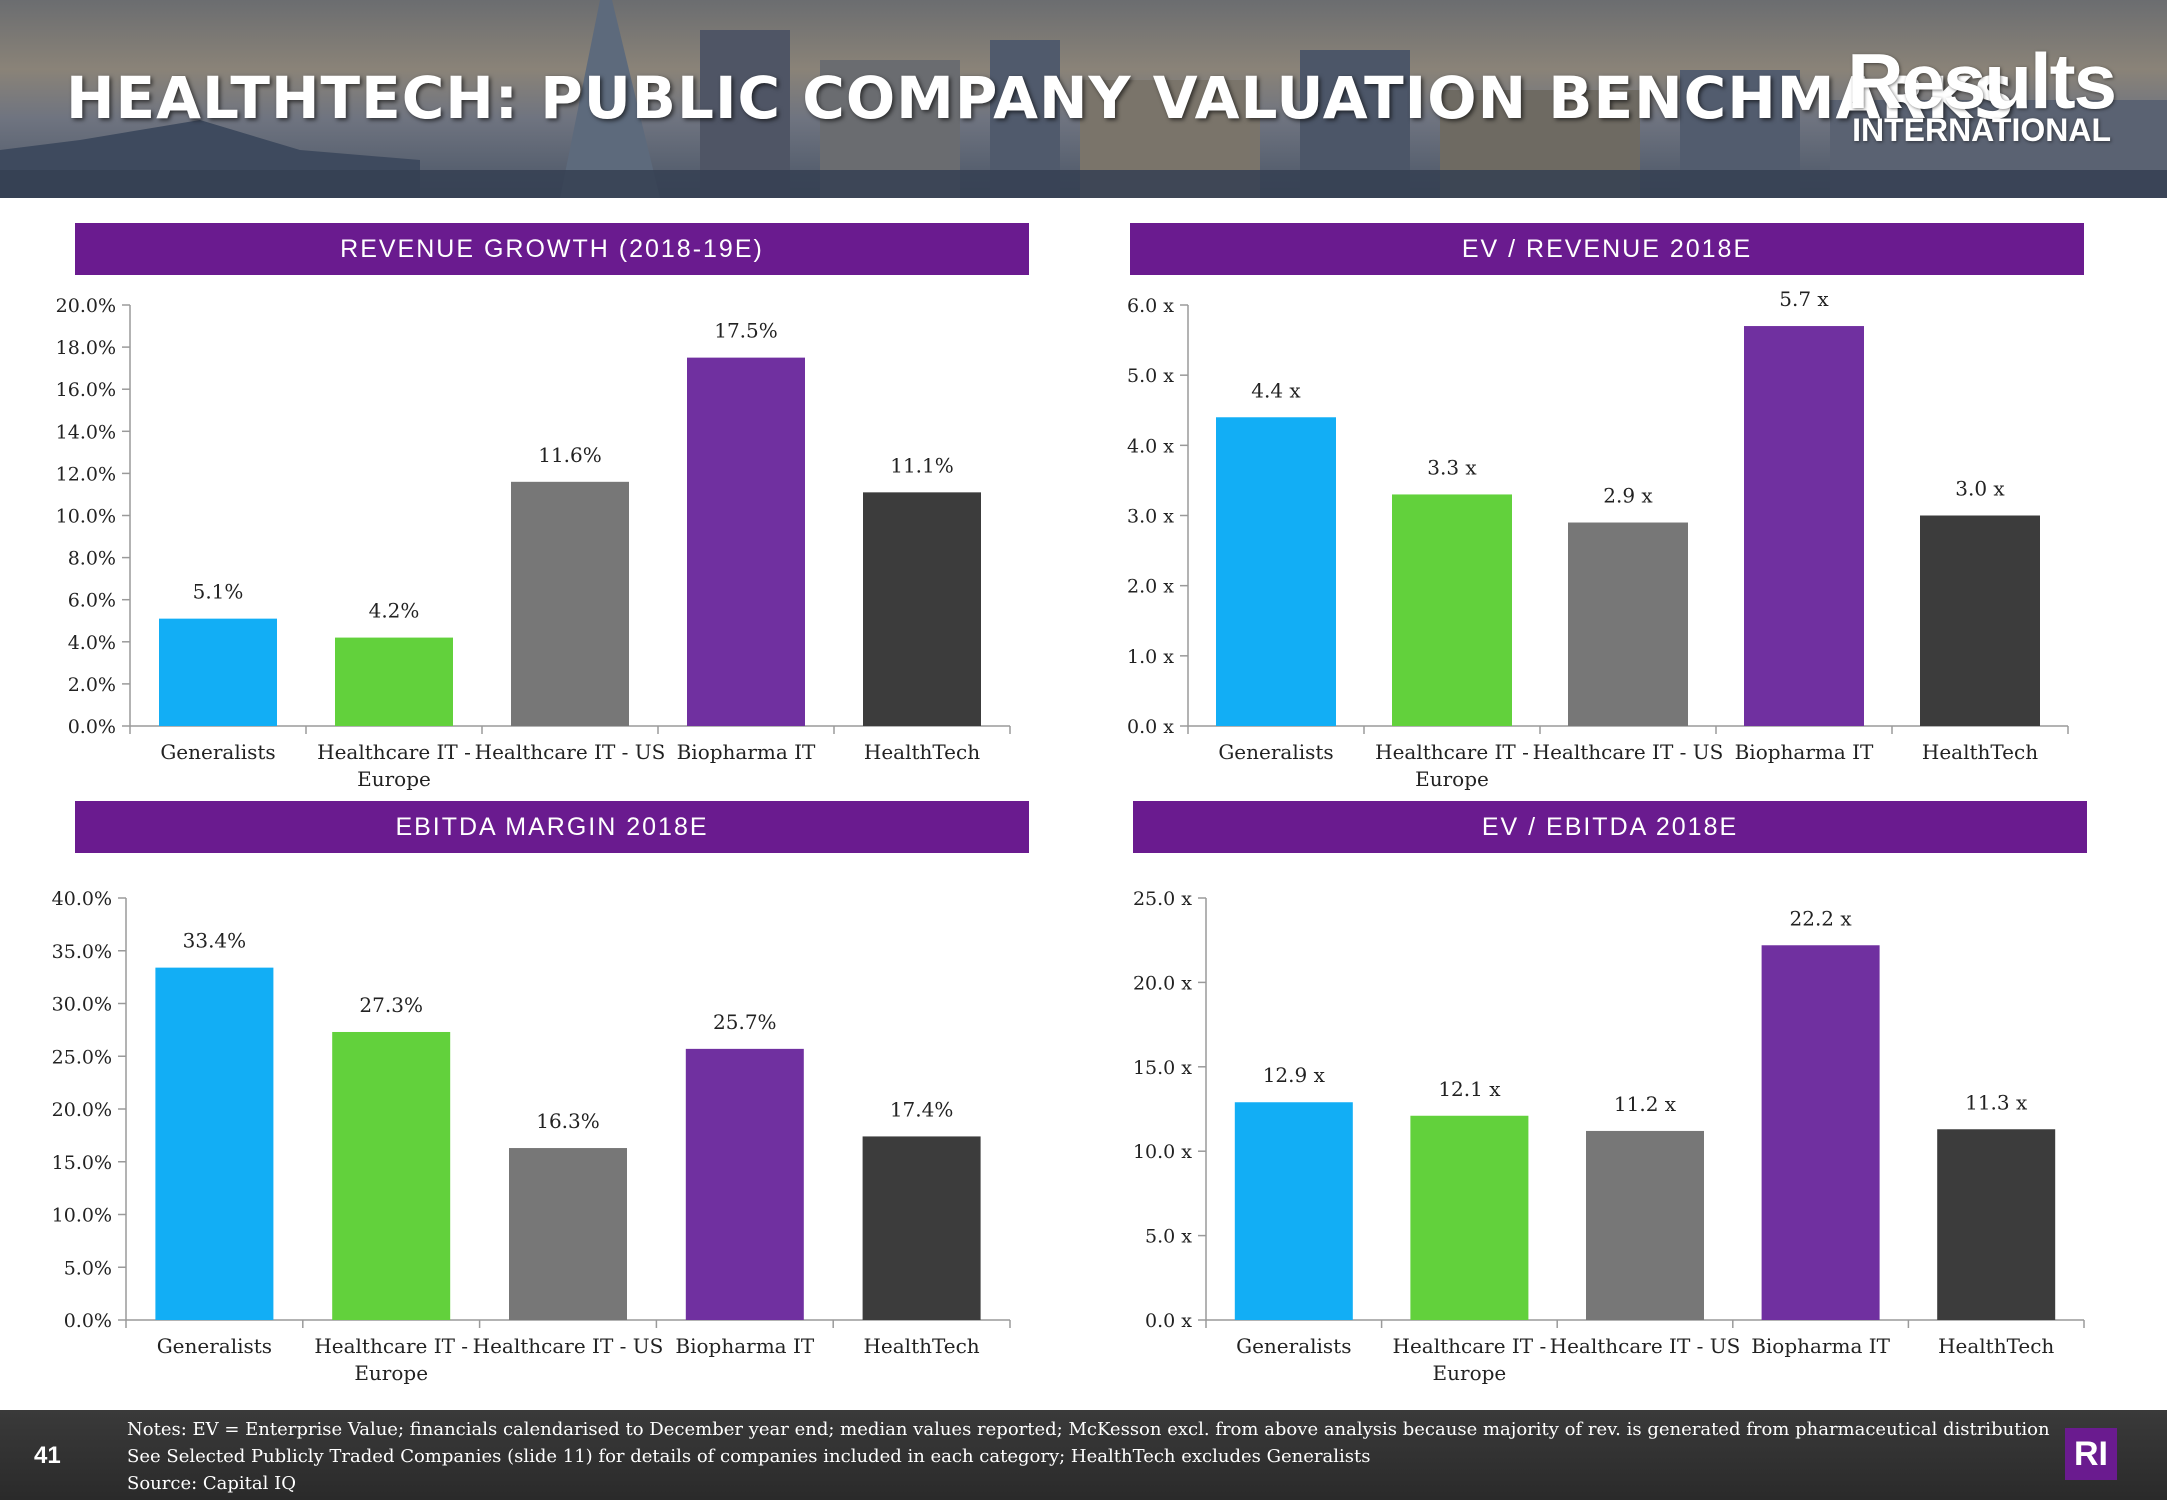 Image resolution: width=2167 pixels, height=1500 pixels. Describe the element at coordinates (1150, 446) in the screenshot. I see `y-tick-label: 4.0 x` at that location.